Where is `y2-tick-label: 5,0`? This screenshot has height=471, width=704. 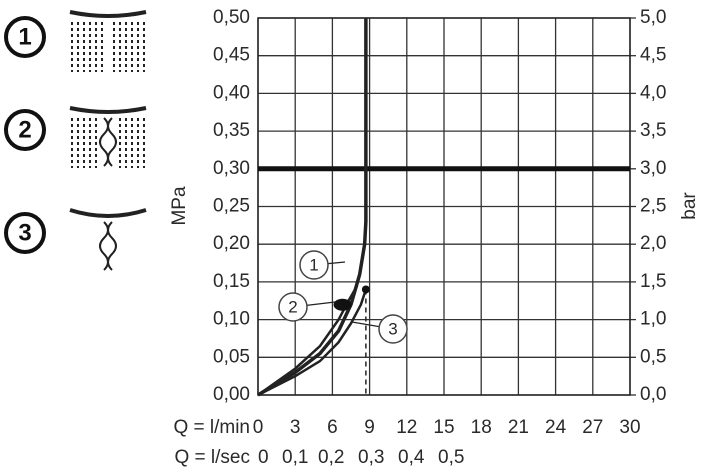 y2-tick-label: 5,0 is located at coordinates (653, 17).